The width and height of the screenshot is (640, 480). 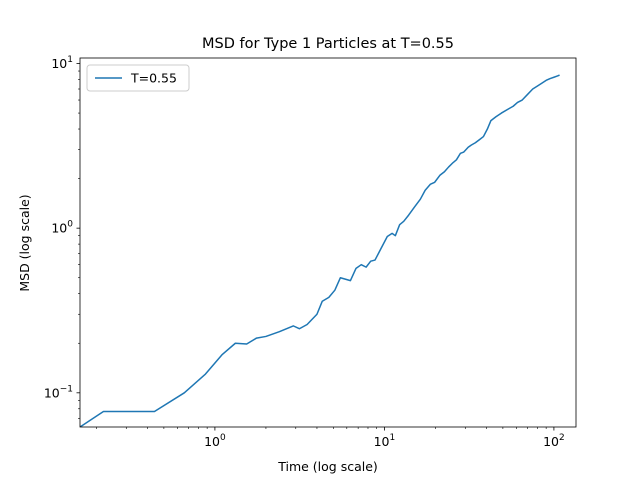 What do you see at coordinates (62, 228) in the screenshot?
I see `y-tick-label: 10⁰` at bounding box center [62, 228].